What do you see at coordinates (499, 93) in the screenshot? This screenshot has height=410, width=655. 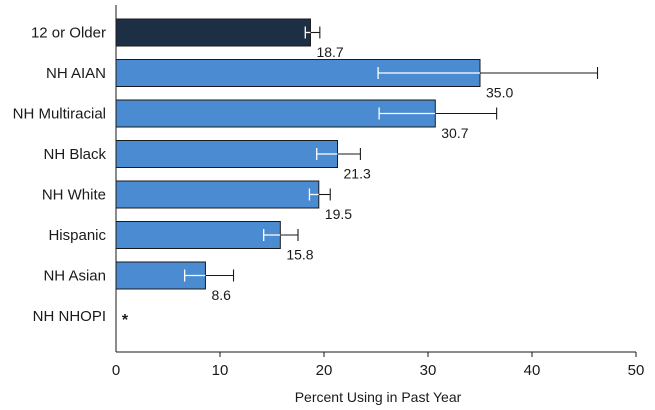 I see `value-label: 35.0` at bounding box center [499, 93].